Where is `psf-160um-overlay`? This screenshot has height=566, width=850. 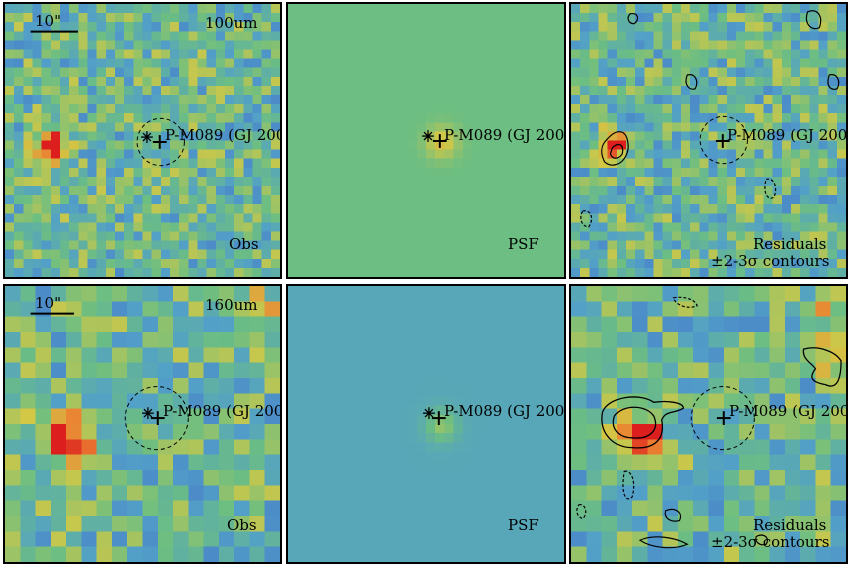 psf-160um-overlay is located at coordinates (434, 416).